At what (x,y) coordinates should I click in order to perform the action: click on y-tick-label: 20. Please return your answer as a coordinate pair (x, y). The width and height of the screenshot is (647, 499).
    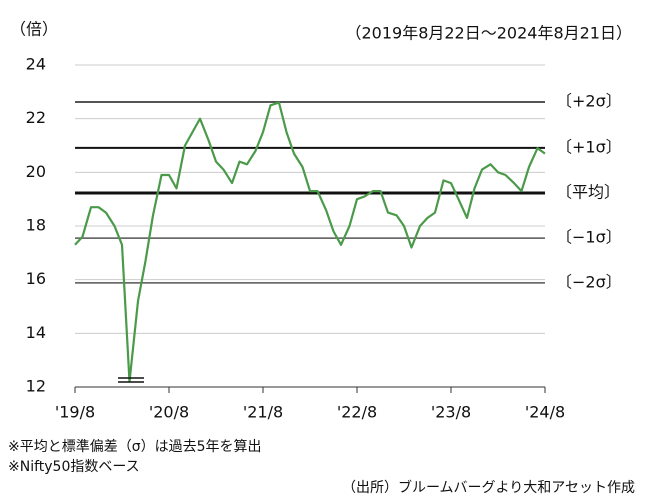
    Looking at the image, I should click on (36, 171).